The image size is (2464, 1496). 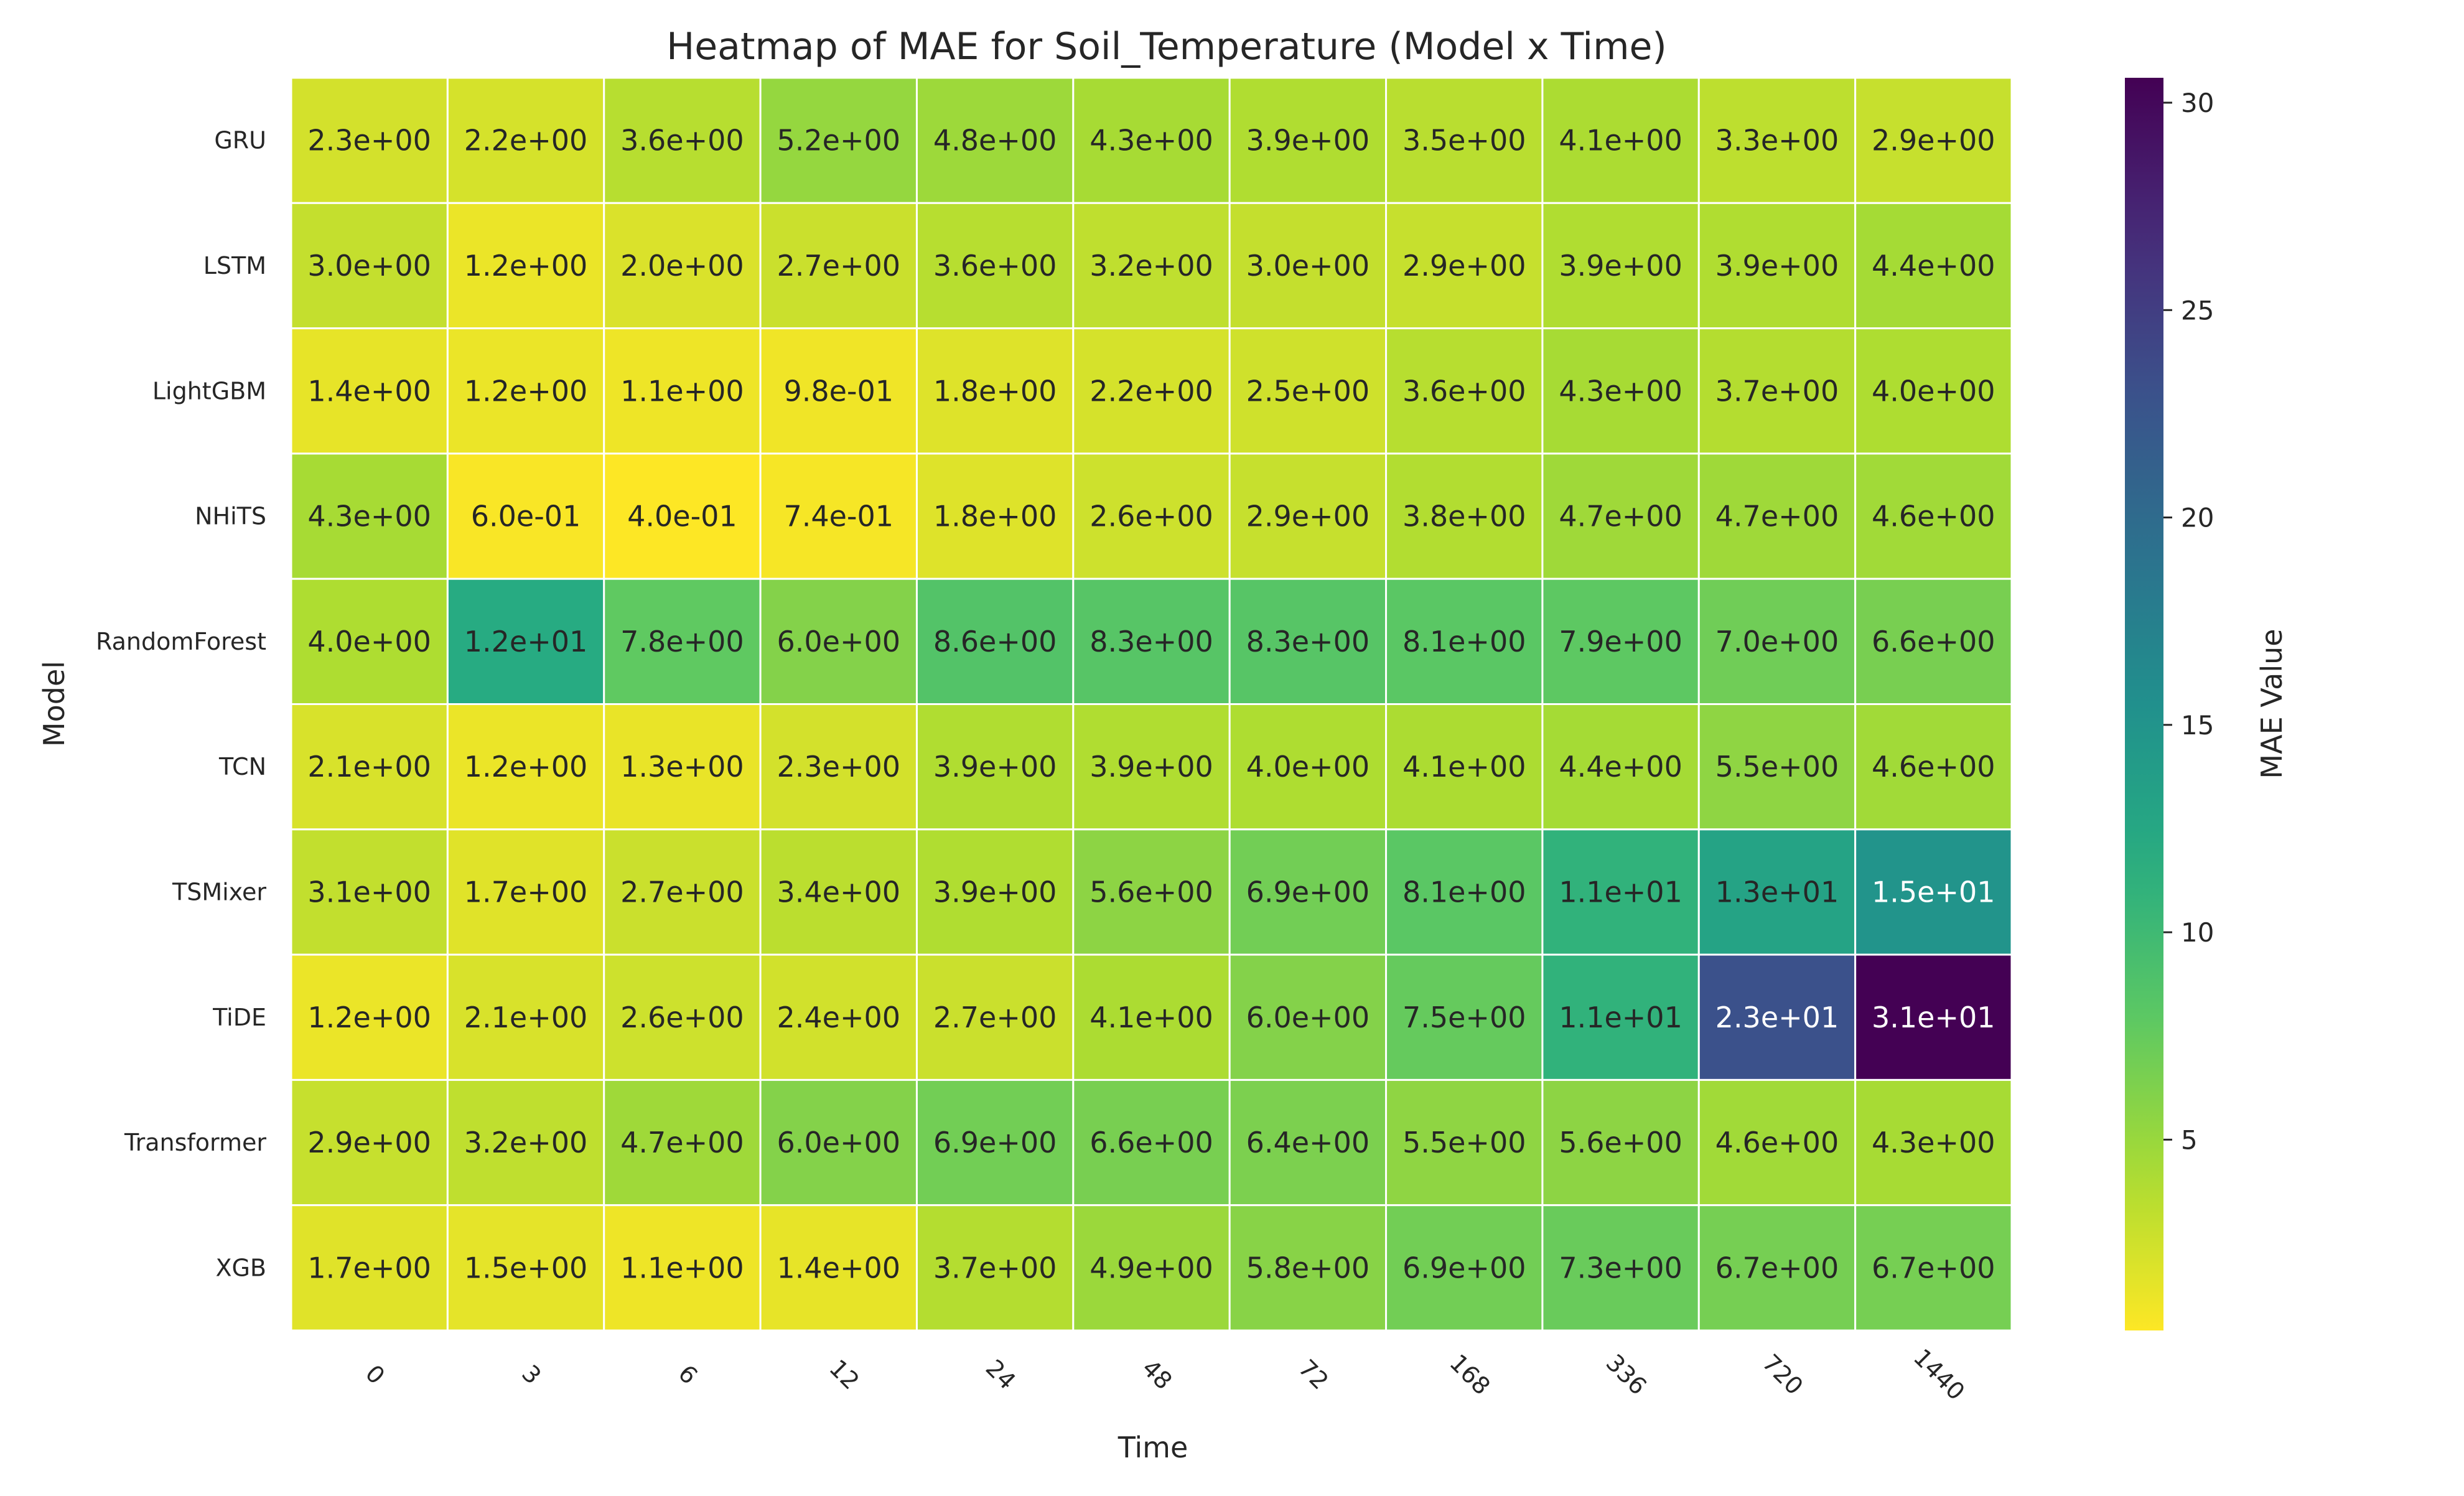 What do you see at coordinates (1001, 1374) in the screenshot?
I see `x-tick-label: 24` at bounding box center [1001, 1374].